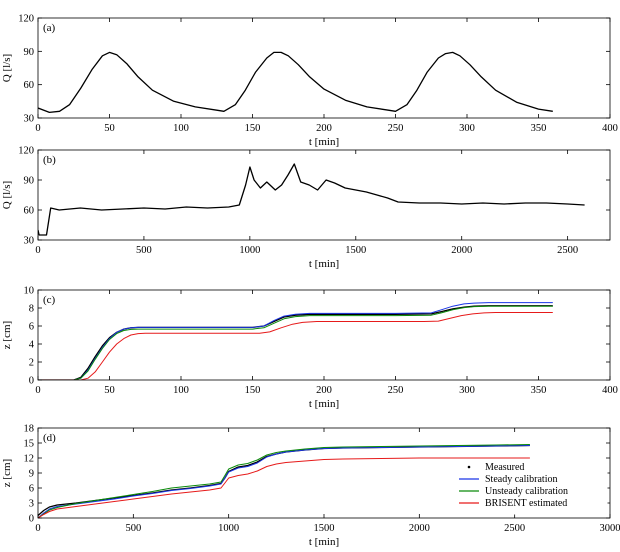 The image size is (620, 552). I want to click on legend-entry-label: Steady calibration, so click(521, 479).